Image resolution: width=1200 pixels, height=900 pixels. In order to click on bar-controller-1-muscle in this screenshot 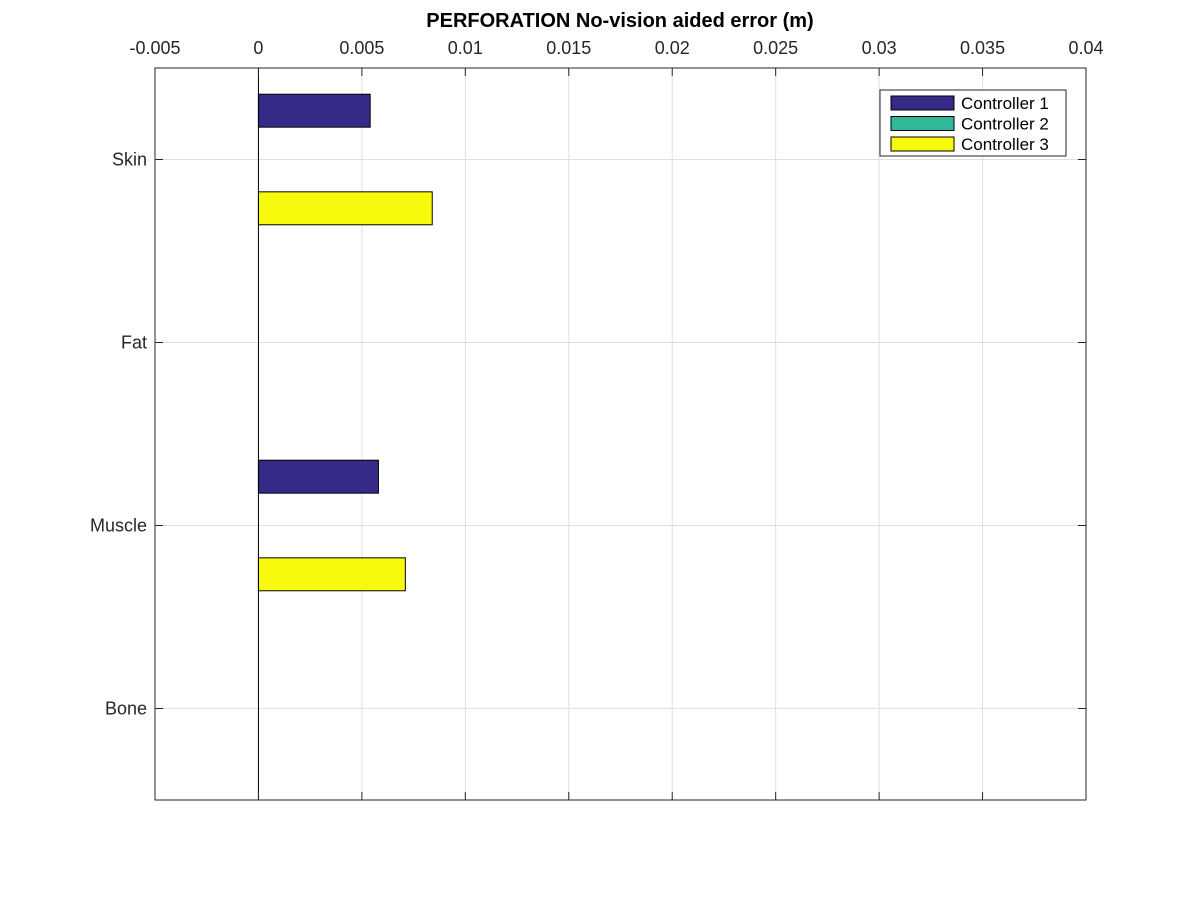, I will do `click(318, 476)`.